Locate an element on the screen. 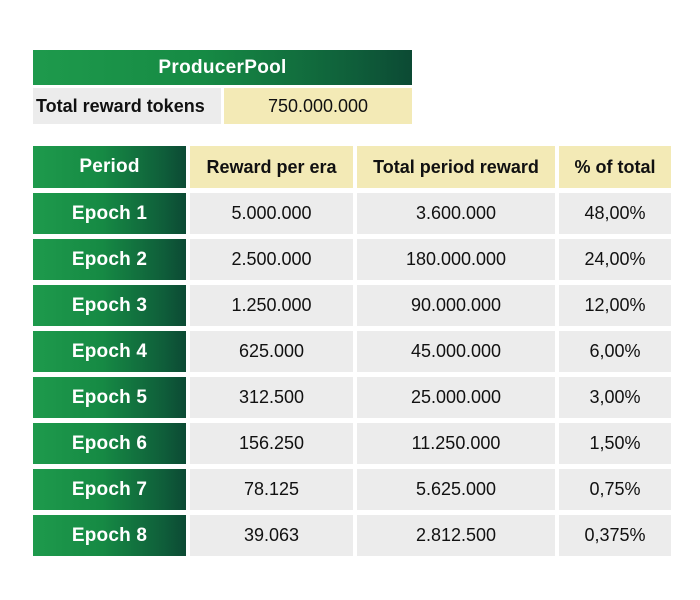 The image size is (700, 600). total-period-reward-cell: 3.600.000 is located at coordinates (456, 213).